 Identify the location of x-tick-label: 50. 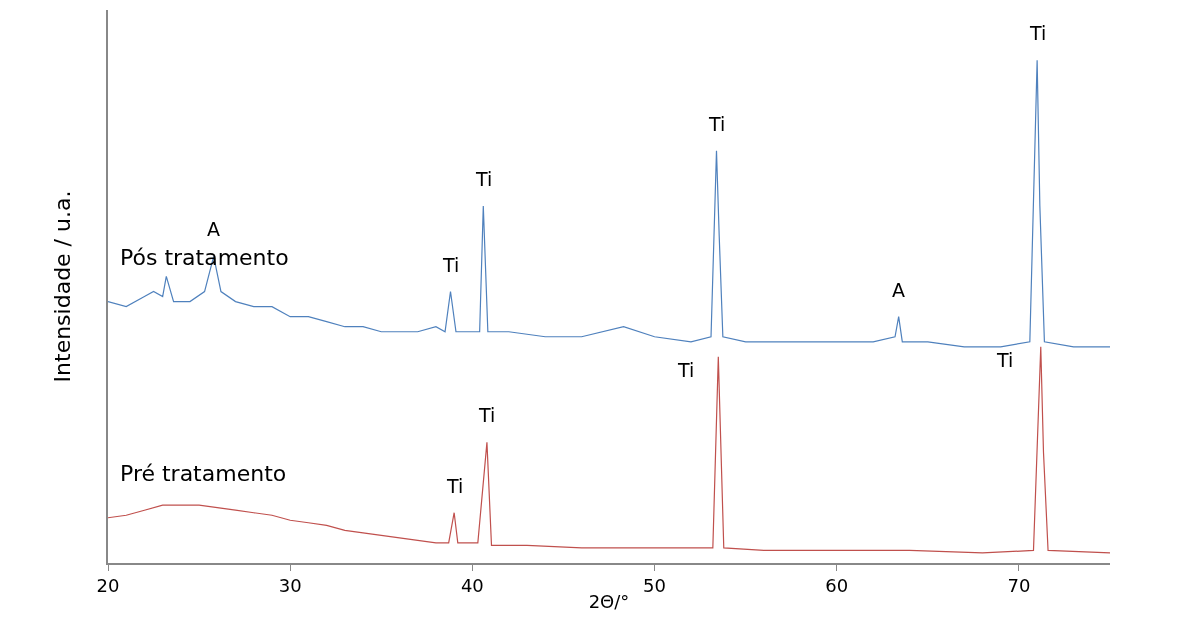
(654, 586).